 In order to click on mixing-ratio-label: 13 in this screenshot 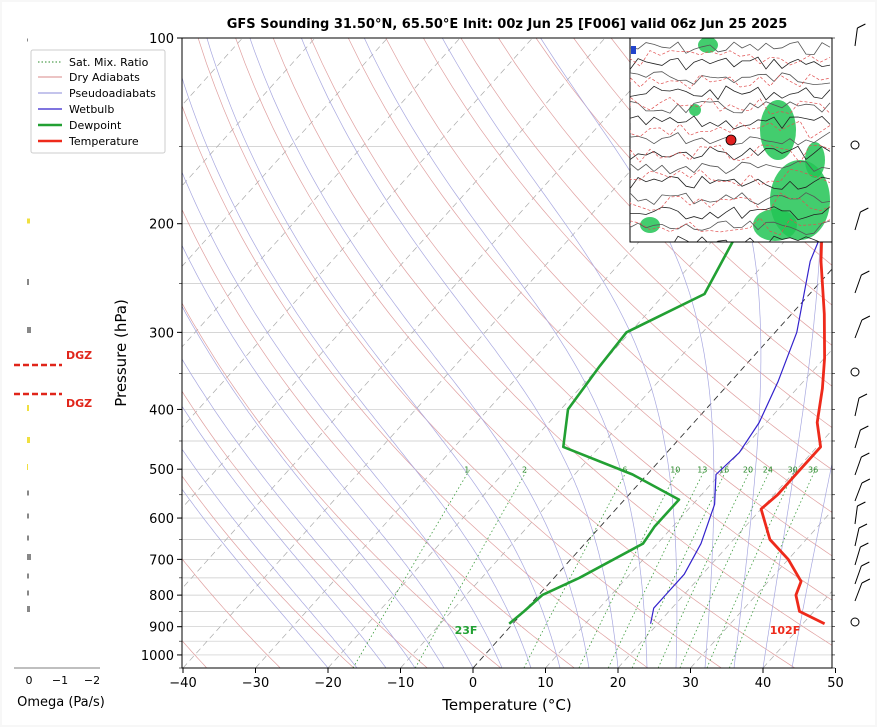, I will do `click(702, 470)`.